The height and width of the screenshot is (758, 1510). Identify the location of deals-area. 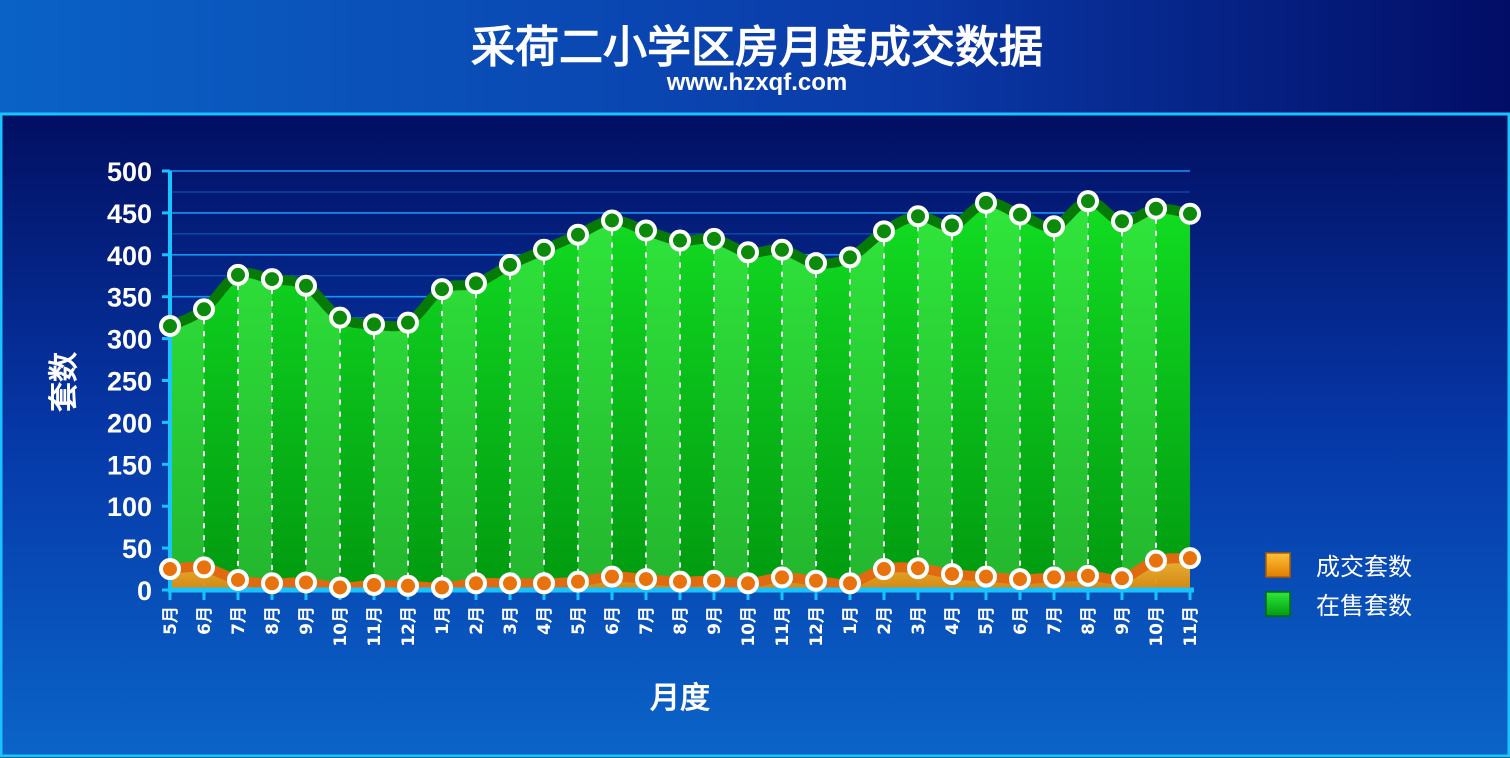
(680, 574).